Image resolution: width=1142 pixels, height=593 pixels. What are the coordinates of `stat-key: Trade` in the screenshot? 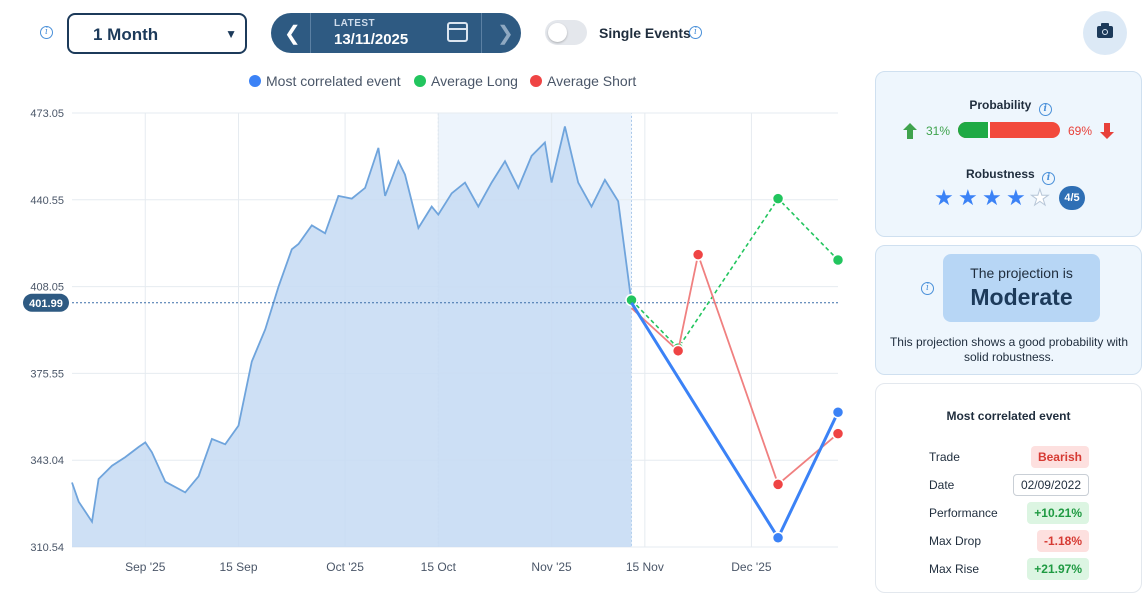 It's located at (944, 457).